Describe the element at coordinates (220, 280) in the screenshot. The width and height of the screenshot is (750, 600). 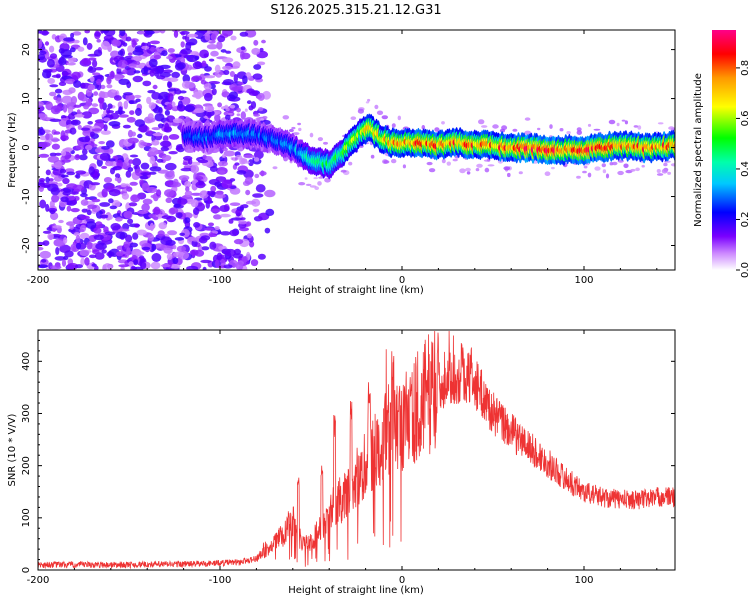
I see `top-x-tick-label: -100` at that location.